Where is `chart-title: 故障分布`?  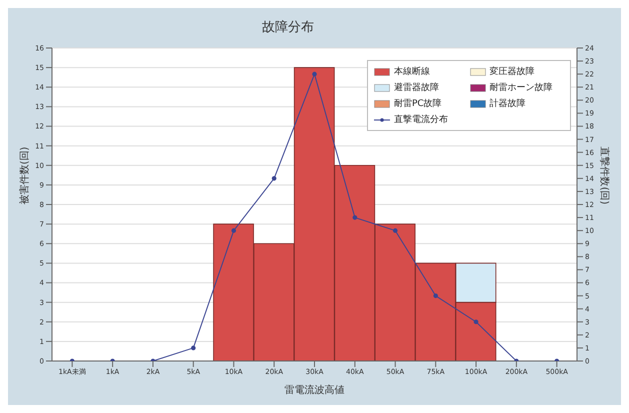
chart-title: 故障分布 is located at coordinates (288, 27).